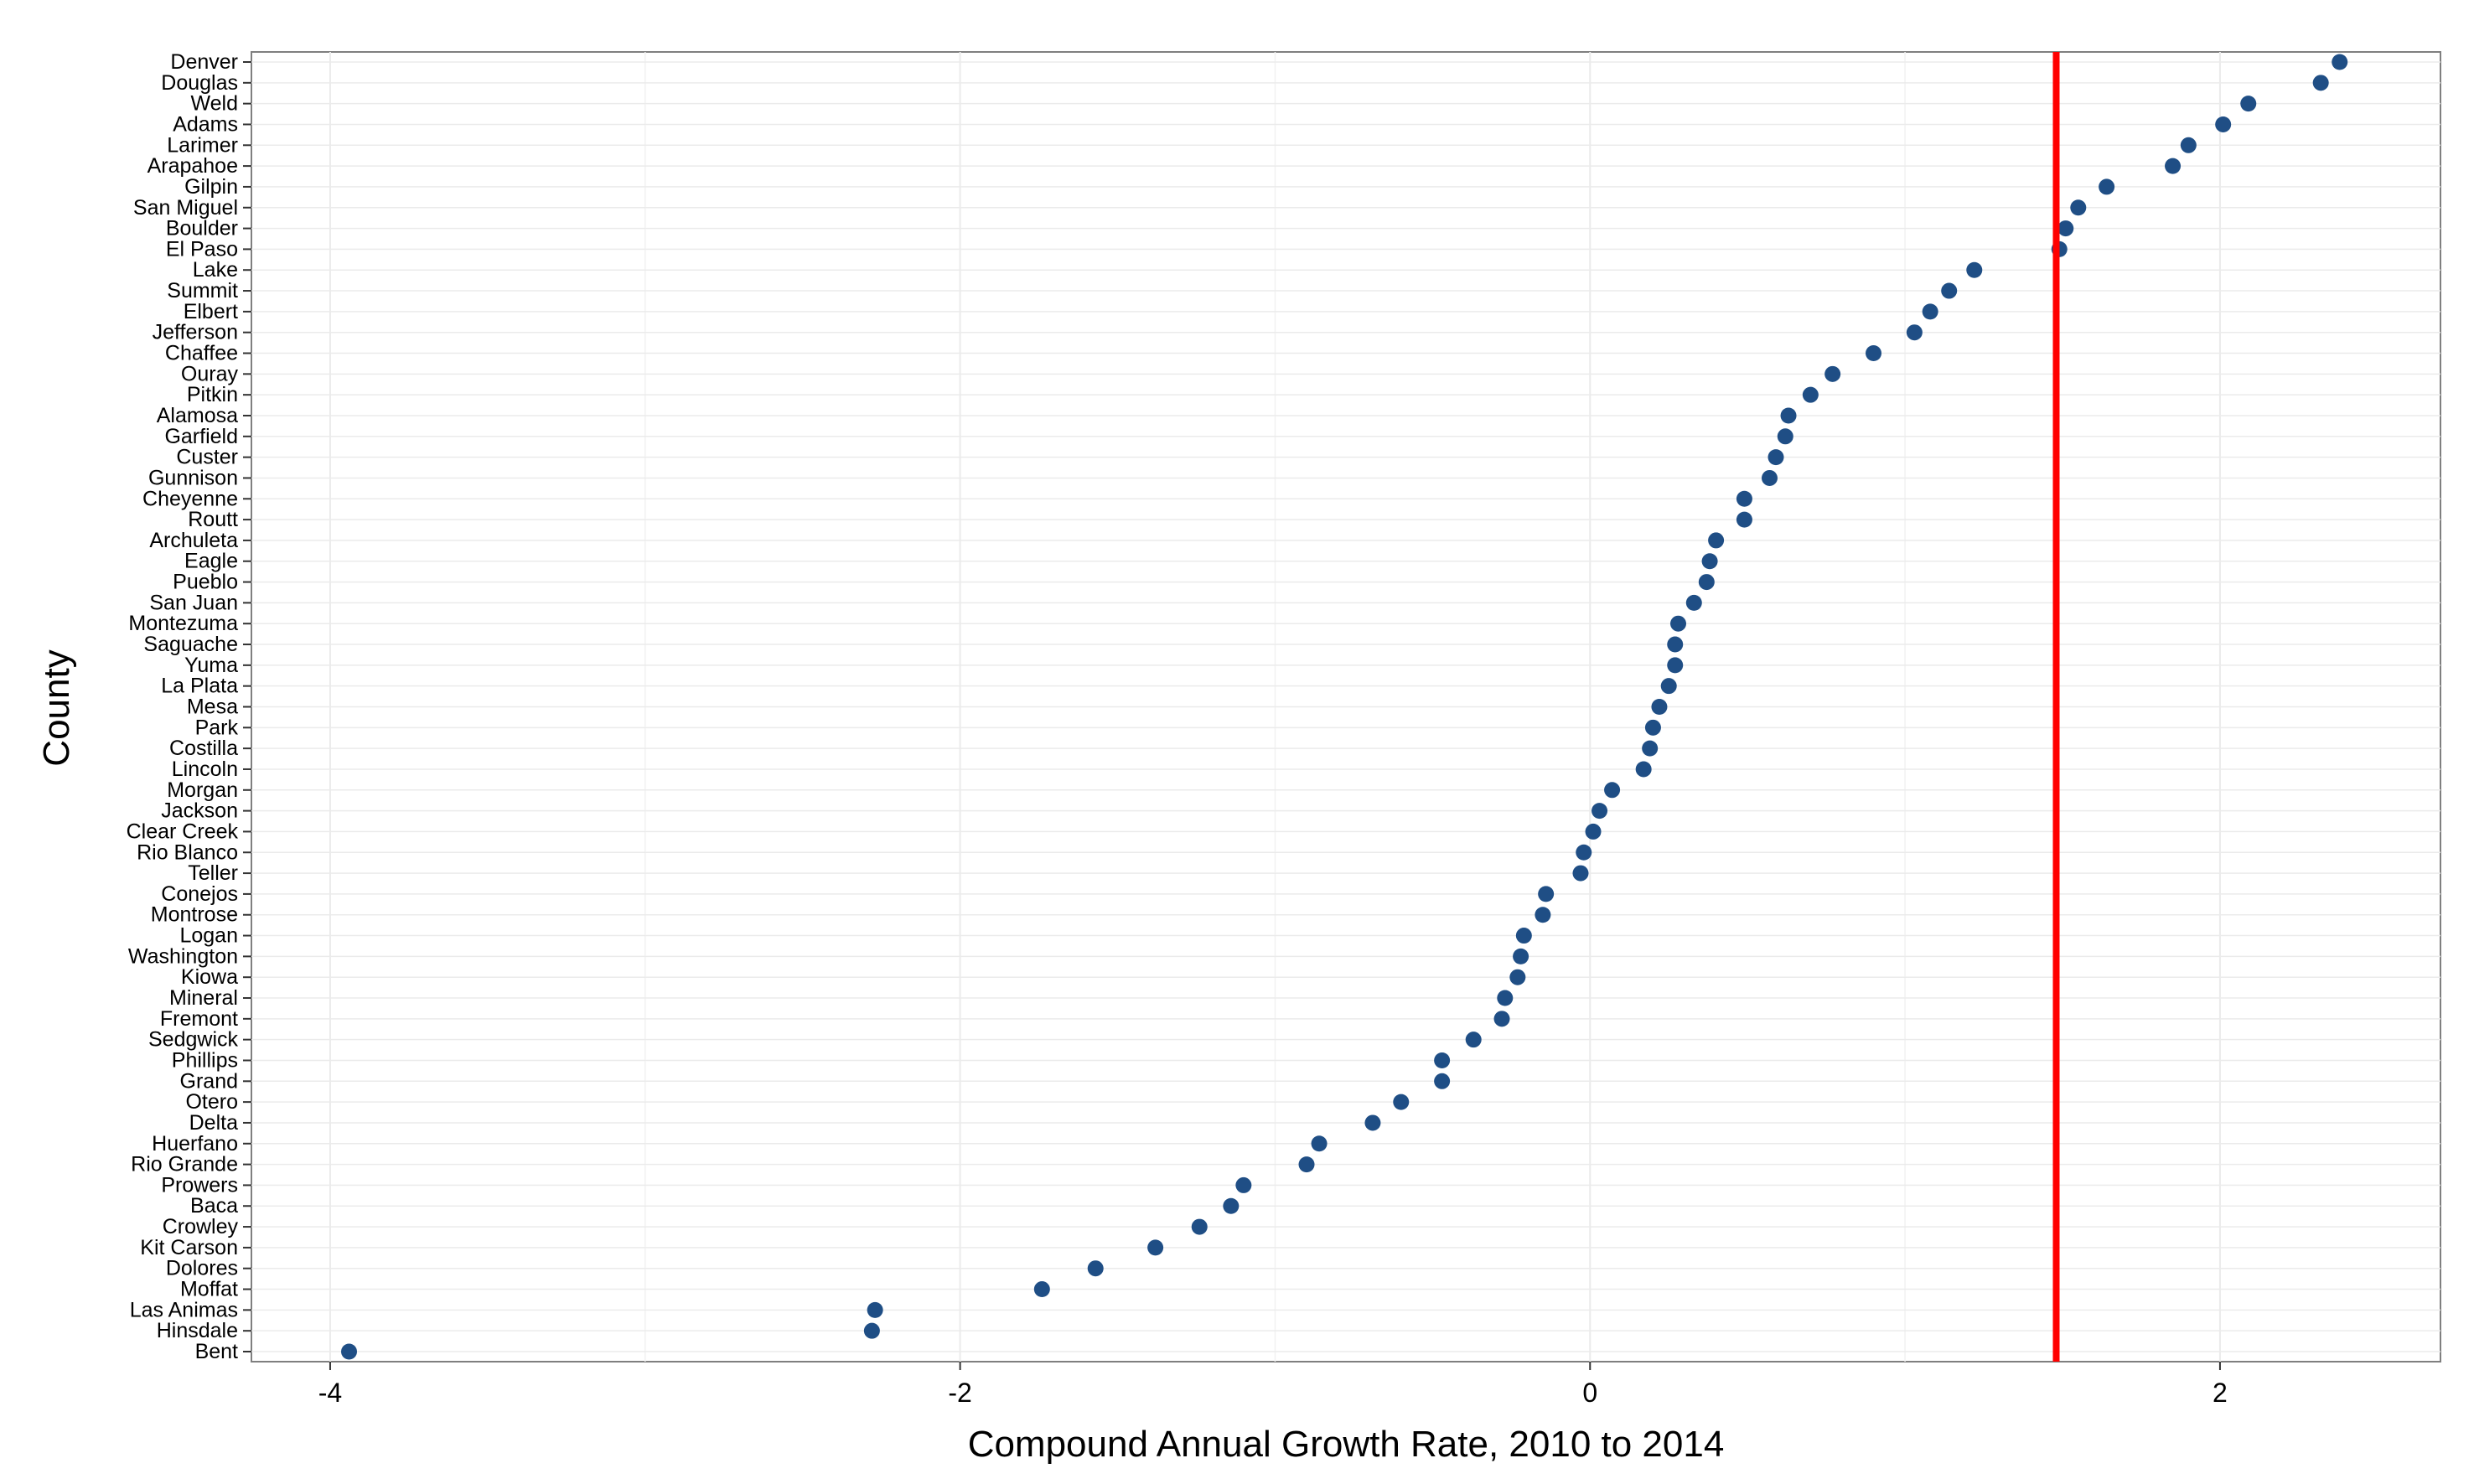 The width and height of the screenshot is (2474, 1484). Describe the element at coordinates (1273, 1385) in the screenshot. I see `x-axis-ticks: -4 -2 0 2` at that location.